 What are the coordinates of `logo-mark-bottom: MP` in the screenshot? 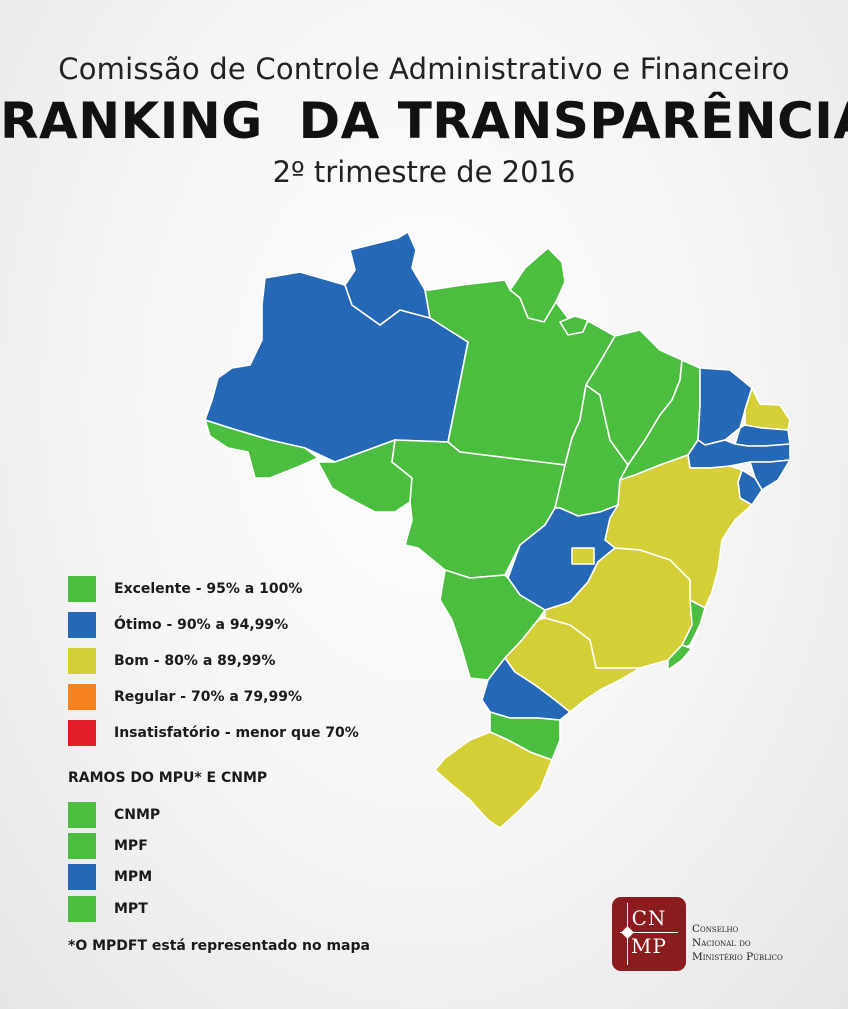 It's located at (649, 946).